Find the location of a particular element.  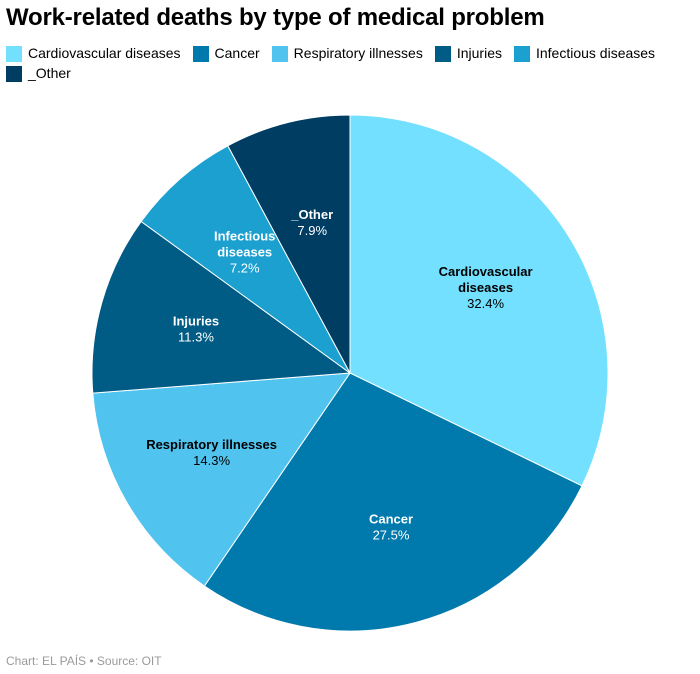

slice-label: Infectious diseases 7.2% is located at coordinates (244, 252).